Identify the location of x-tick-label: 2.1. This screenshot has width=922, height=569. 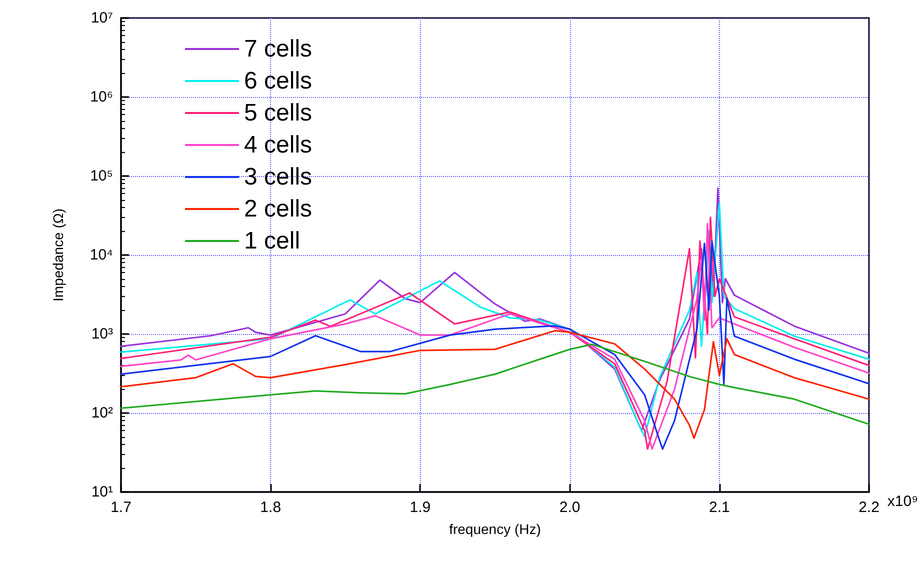
(719, 507).